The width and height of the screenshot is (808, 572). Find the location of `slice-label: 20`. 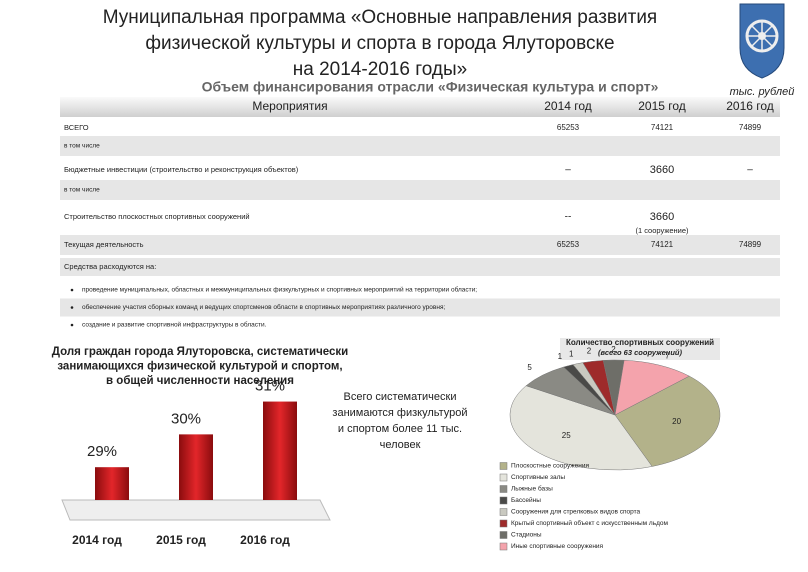

slice-label: 20 is located at coordinates (676, 421).